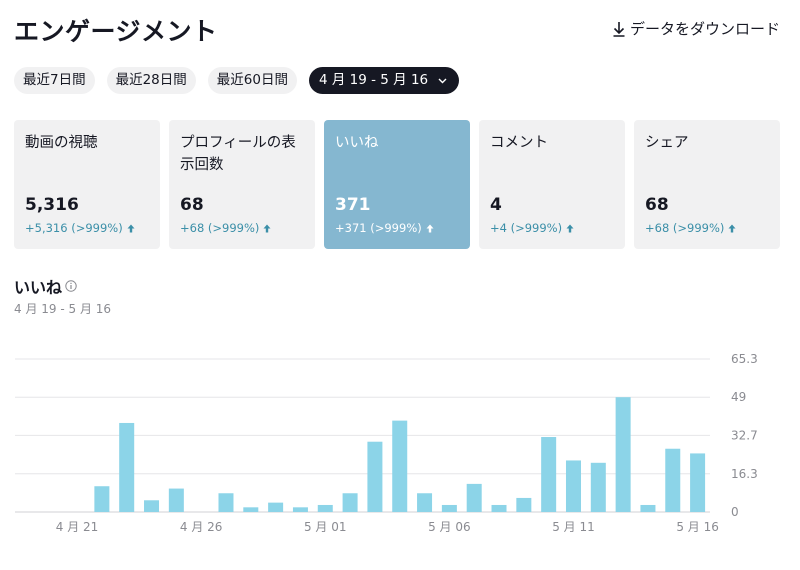 The width and height of the screenshot is (800, 570). I want to click on card-value: 371, so click(353, 205).